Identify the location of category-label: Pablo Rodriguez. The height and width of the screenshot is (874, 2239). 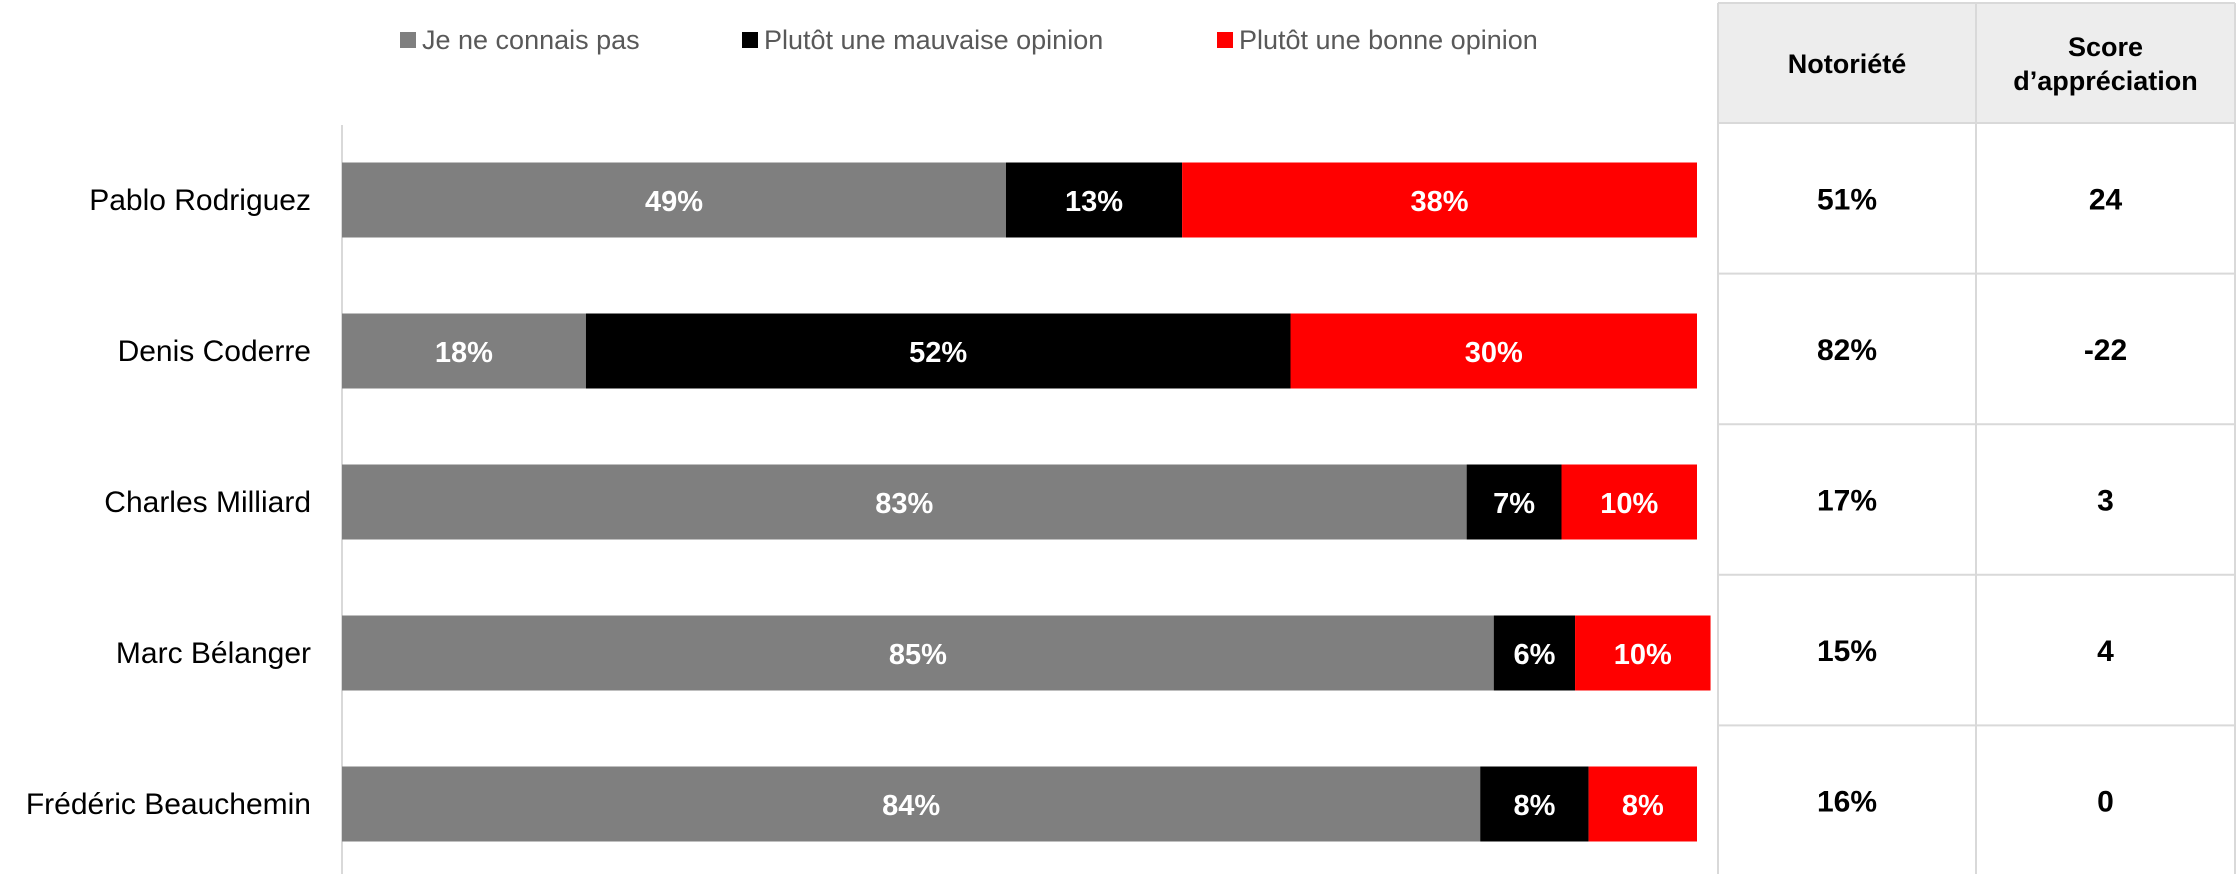
(200, 200).